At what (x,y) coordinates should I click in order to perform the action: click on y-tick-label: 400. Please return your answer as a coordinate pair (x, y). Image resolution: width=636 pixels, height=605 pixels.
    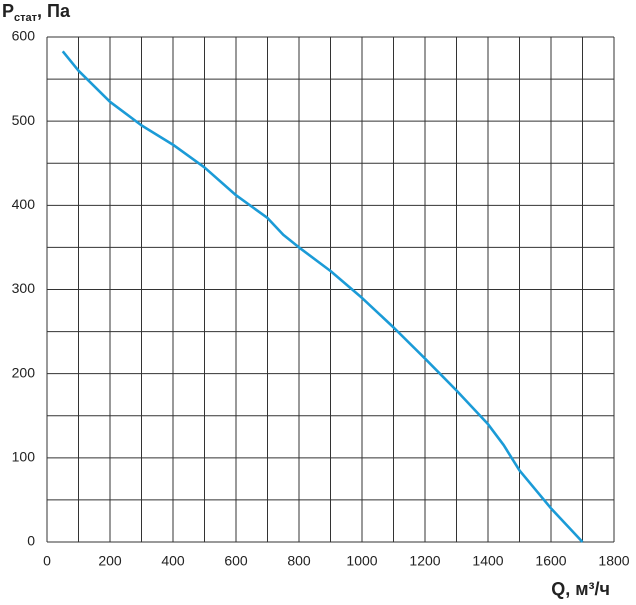
    Looking at the image, I should click on (24, 204).